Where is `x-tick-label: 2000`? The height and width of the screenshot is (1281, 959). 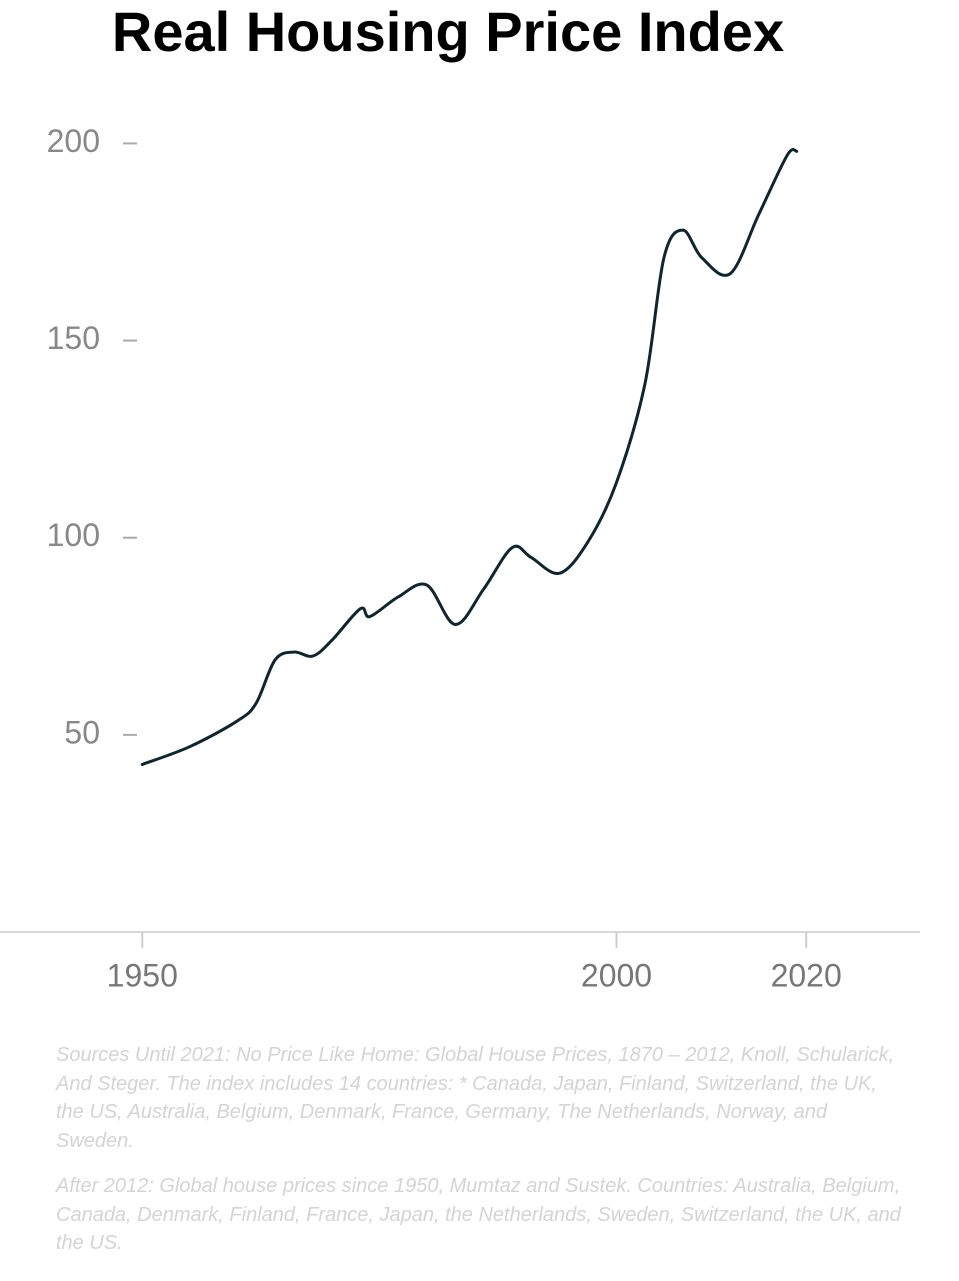 x-tick-label: 2000 is located at coordinates (616, 975).